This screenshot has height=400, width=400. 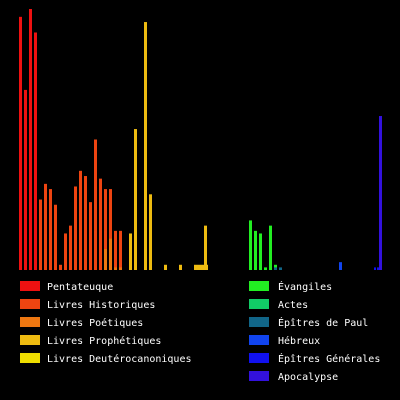 I want to click on bar--vangiles-3, so click(x=260, y=251).